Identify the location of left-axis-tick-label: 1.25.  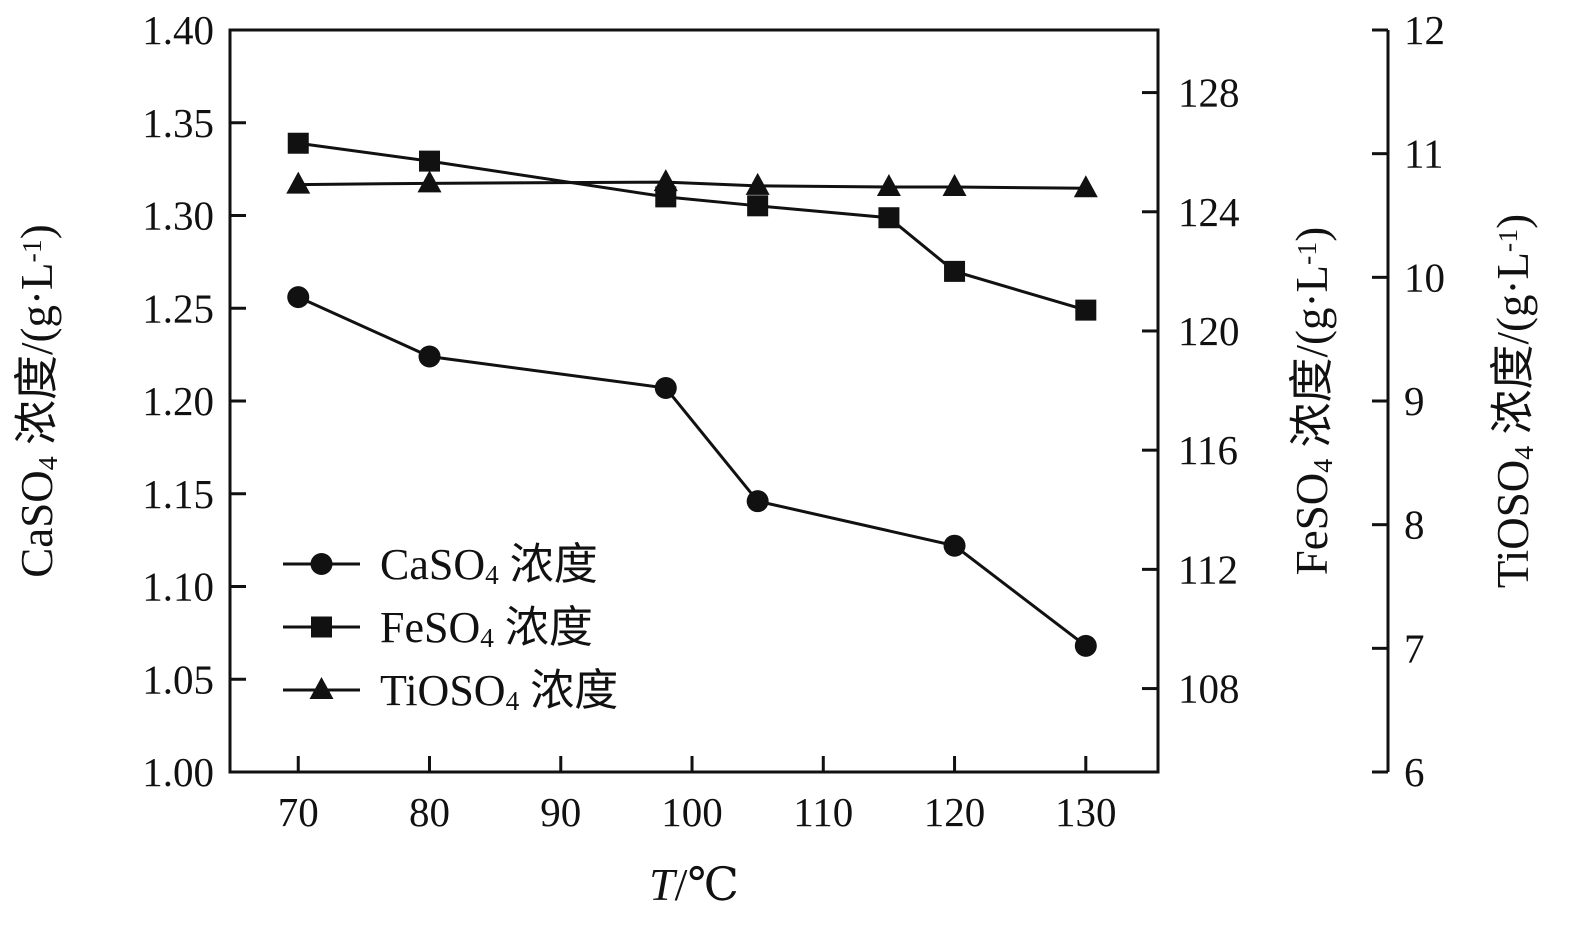
(178, 308).